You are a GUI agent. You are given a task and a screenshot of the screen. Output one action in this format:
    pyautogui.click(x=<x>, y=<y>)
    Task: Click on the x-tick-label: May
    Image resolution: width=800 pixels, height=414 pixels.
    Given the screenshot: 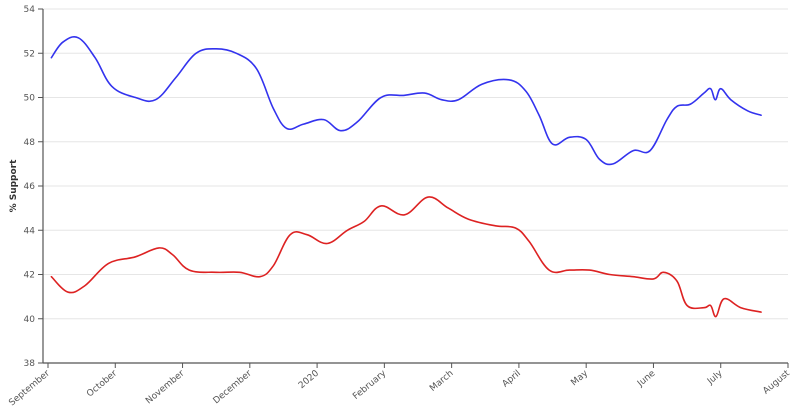 What is the action you would take?
    pyautogui.click(x=579, y=378)
    